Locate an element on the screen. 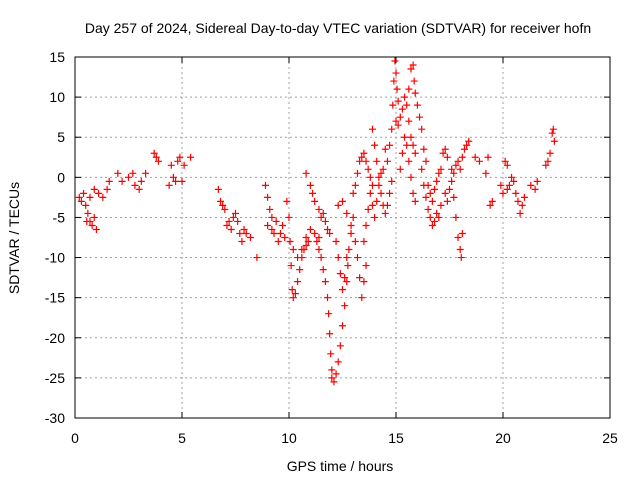 The width and height of the screenshot is (640, 480). y-tick-label: -25 is located at coordinates (55, 378).